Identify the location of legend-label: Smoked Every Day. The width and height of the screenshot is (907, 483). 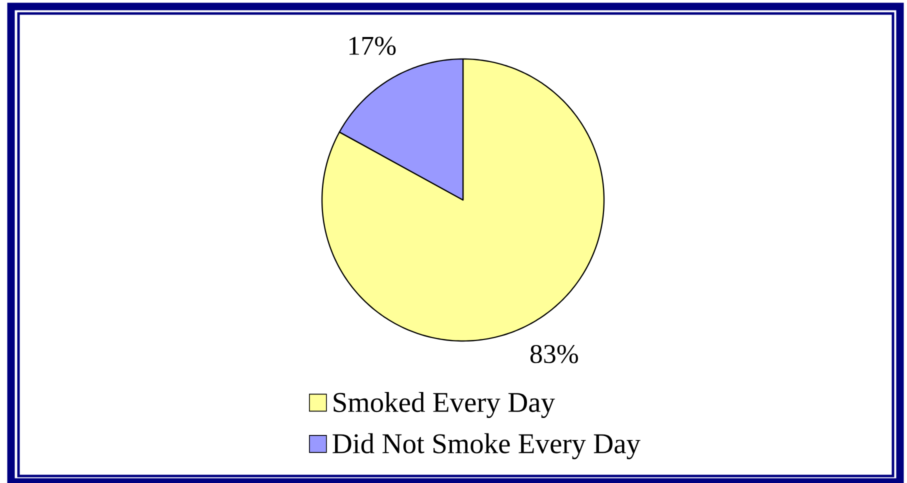
(444, 405).